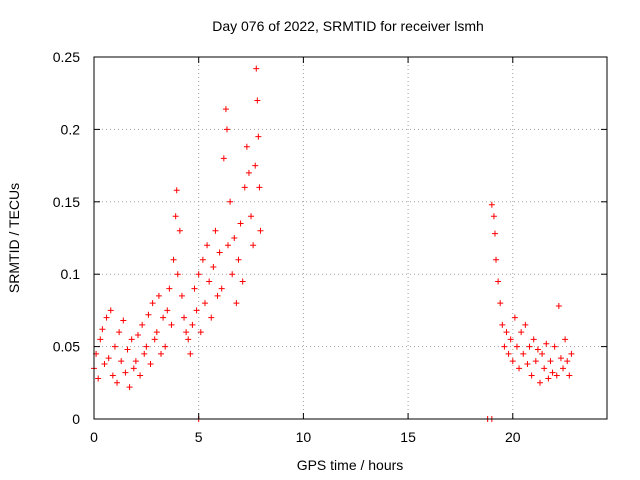 The height and width of the screenshot is (480, 640). Describe the element at coordinates (14, 238) in the screenshot. I see `y-axis-label: SRMTID / TECUs` at that location.